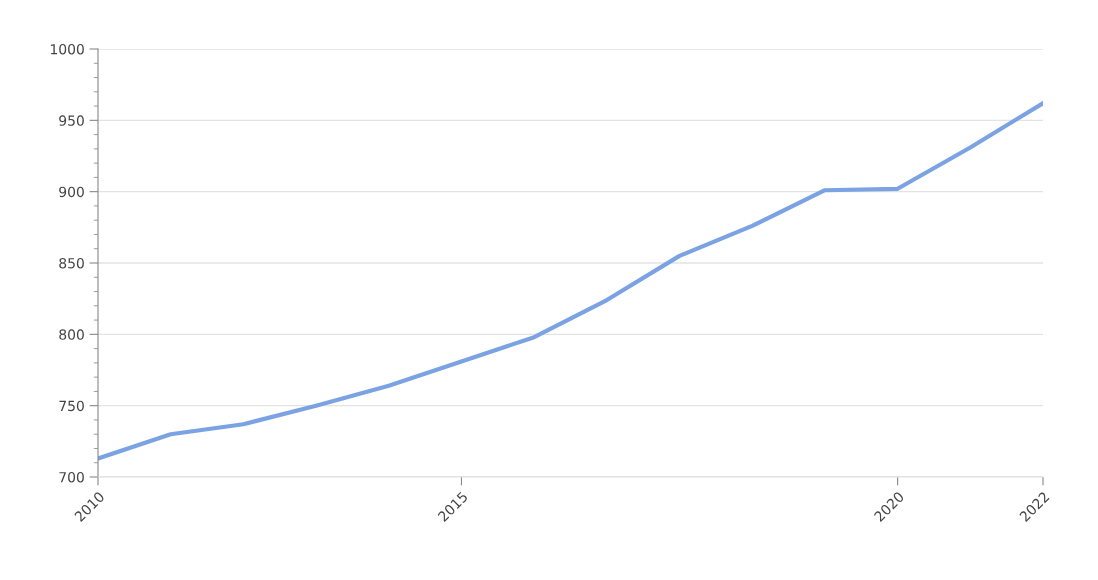  What do you see at coordinates (71, 192) in the screenshot?
I see `y-tick-label: 900` at bounding box center [71, 192].